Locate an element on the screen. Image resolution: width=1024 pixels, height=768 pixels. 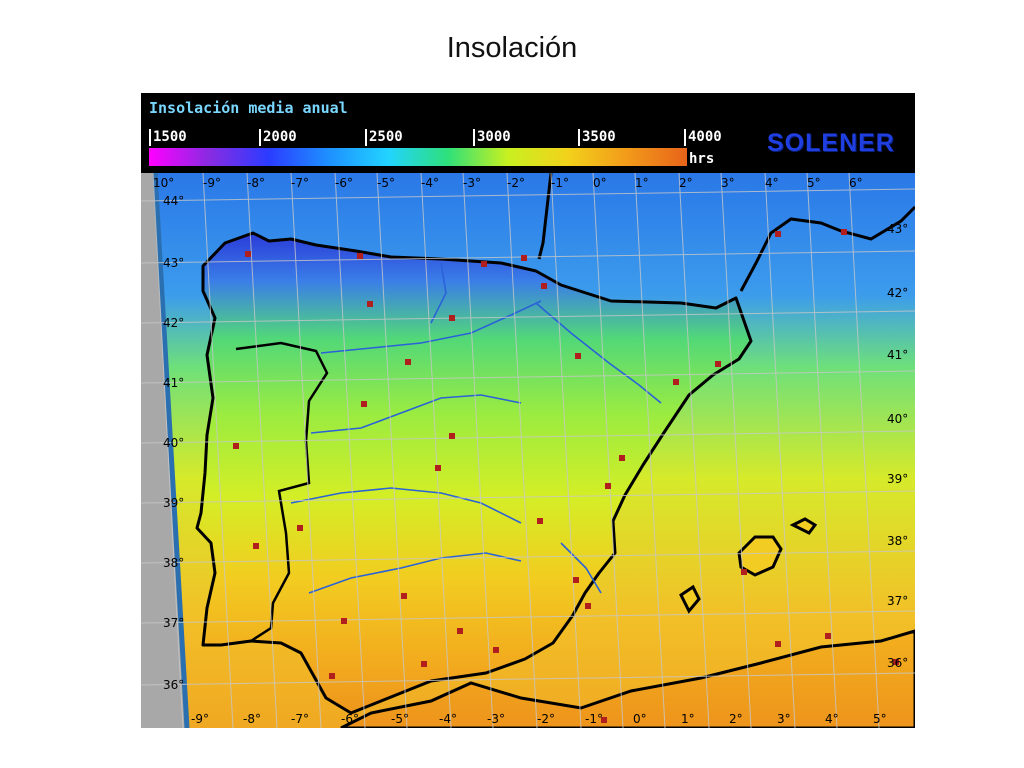
legend-tick: 2500 is located at coordinates (384, 137).